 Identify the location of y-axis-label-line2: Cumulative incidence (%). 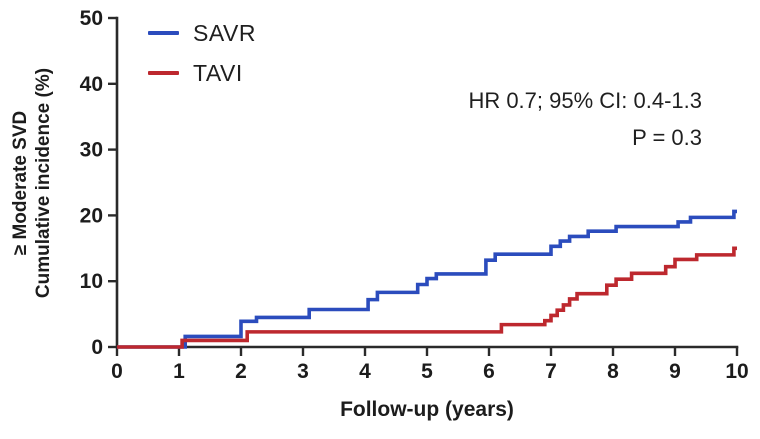
(43, 183).